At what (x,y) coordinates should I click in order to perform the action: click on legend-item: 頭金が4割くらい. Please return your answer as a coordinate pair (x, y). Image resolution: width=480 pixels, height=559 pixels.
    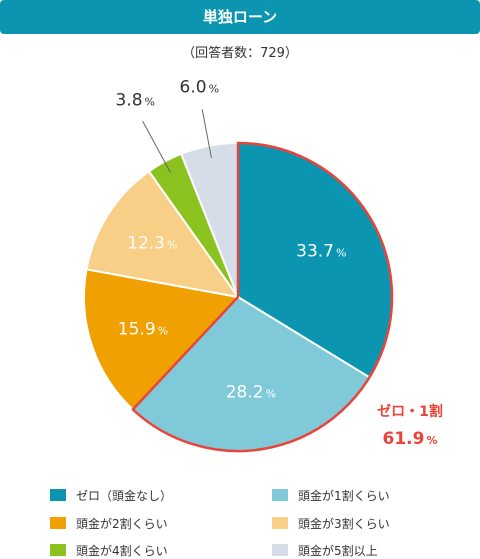
    Looking at the image, I should click on (109, 550).